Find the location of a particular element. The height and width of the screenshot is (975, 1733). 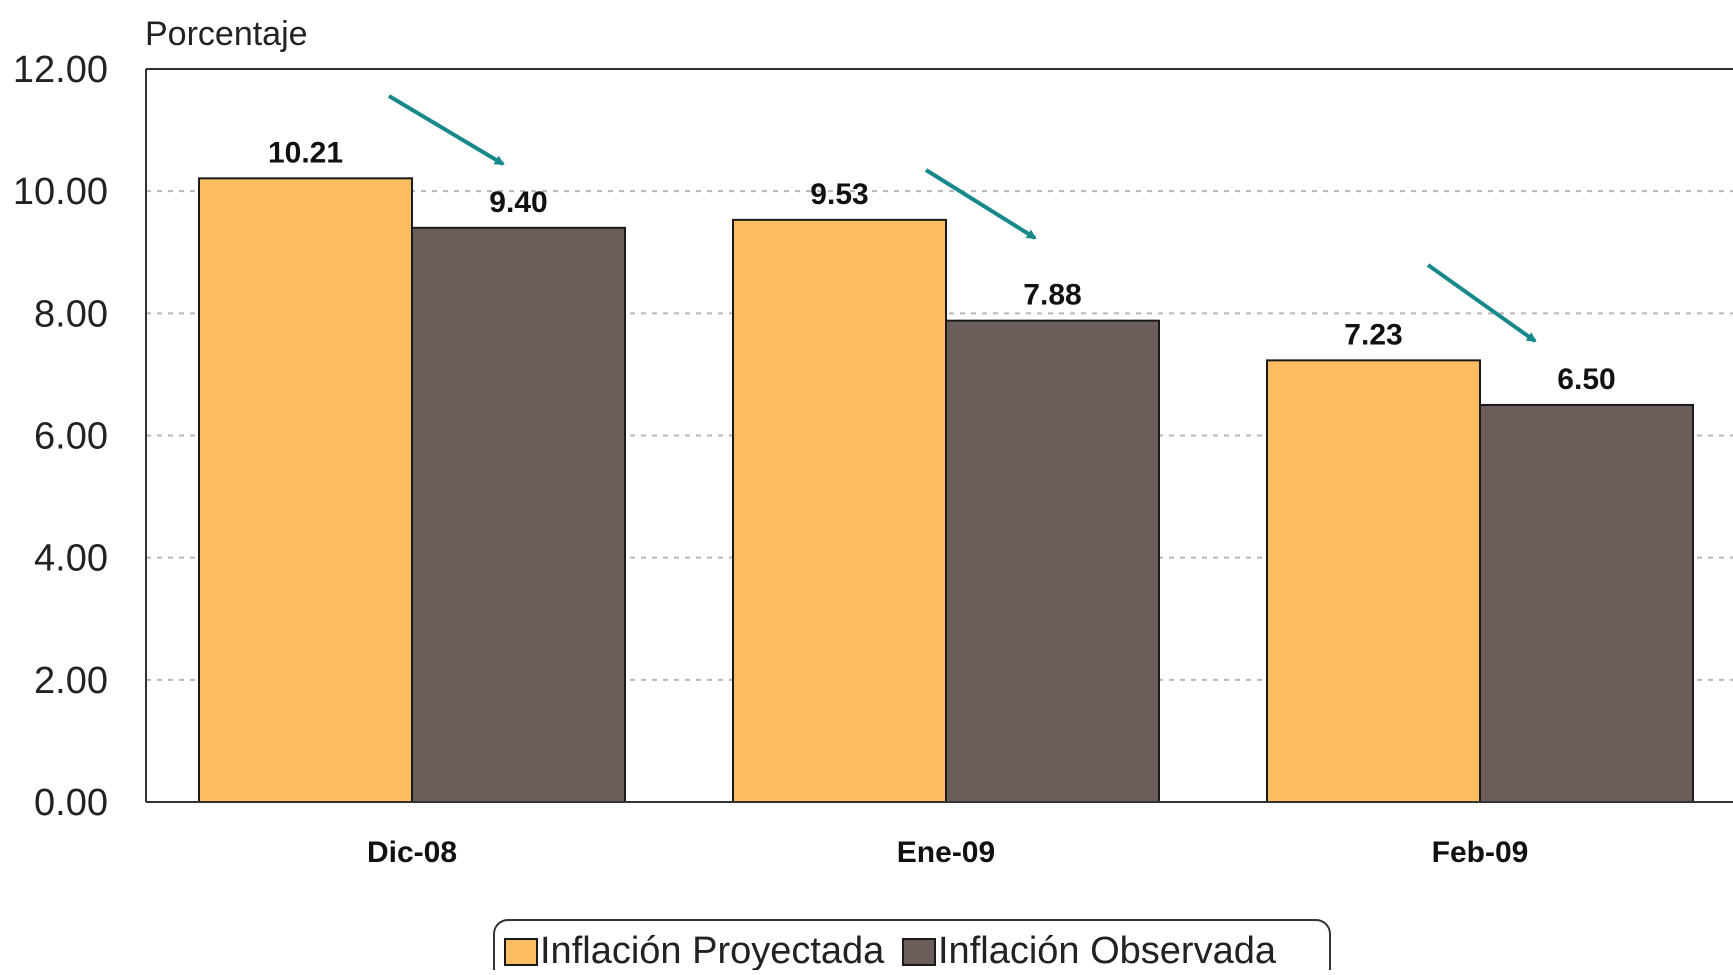

legend-label: Inflación Observada is located at coordinates (1107, 950).